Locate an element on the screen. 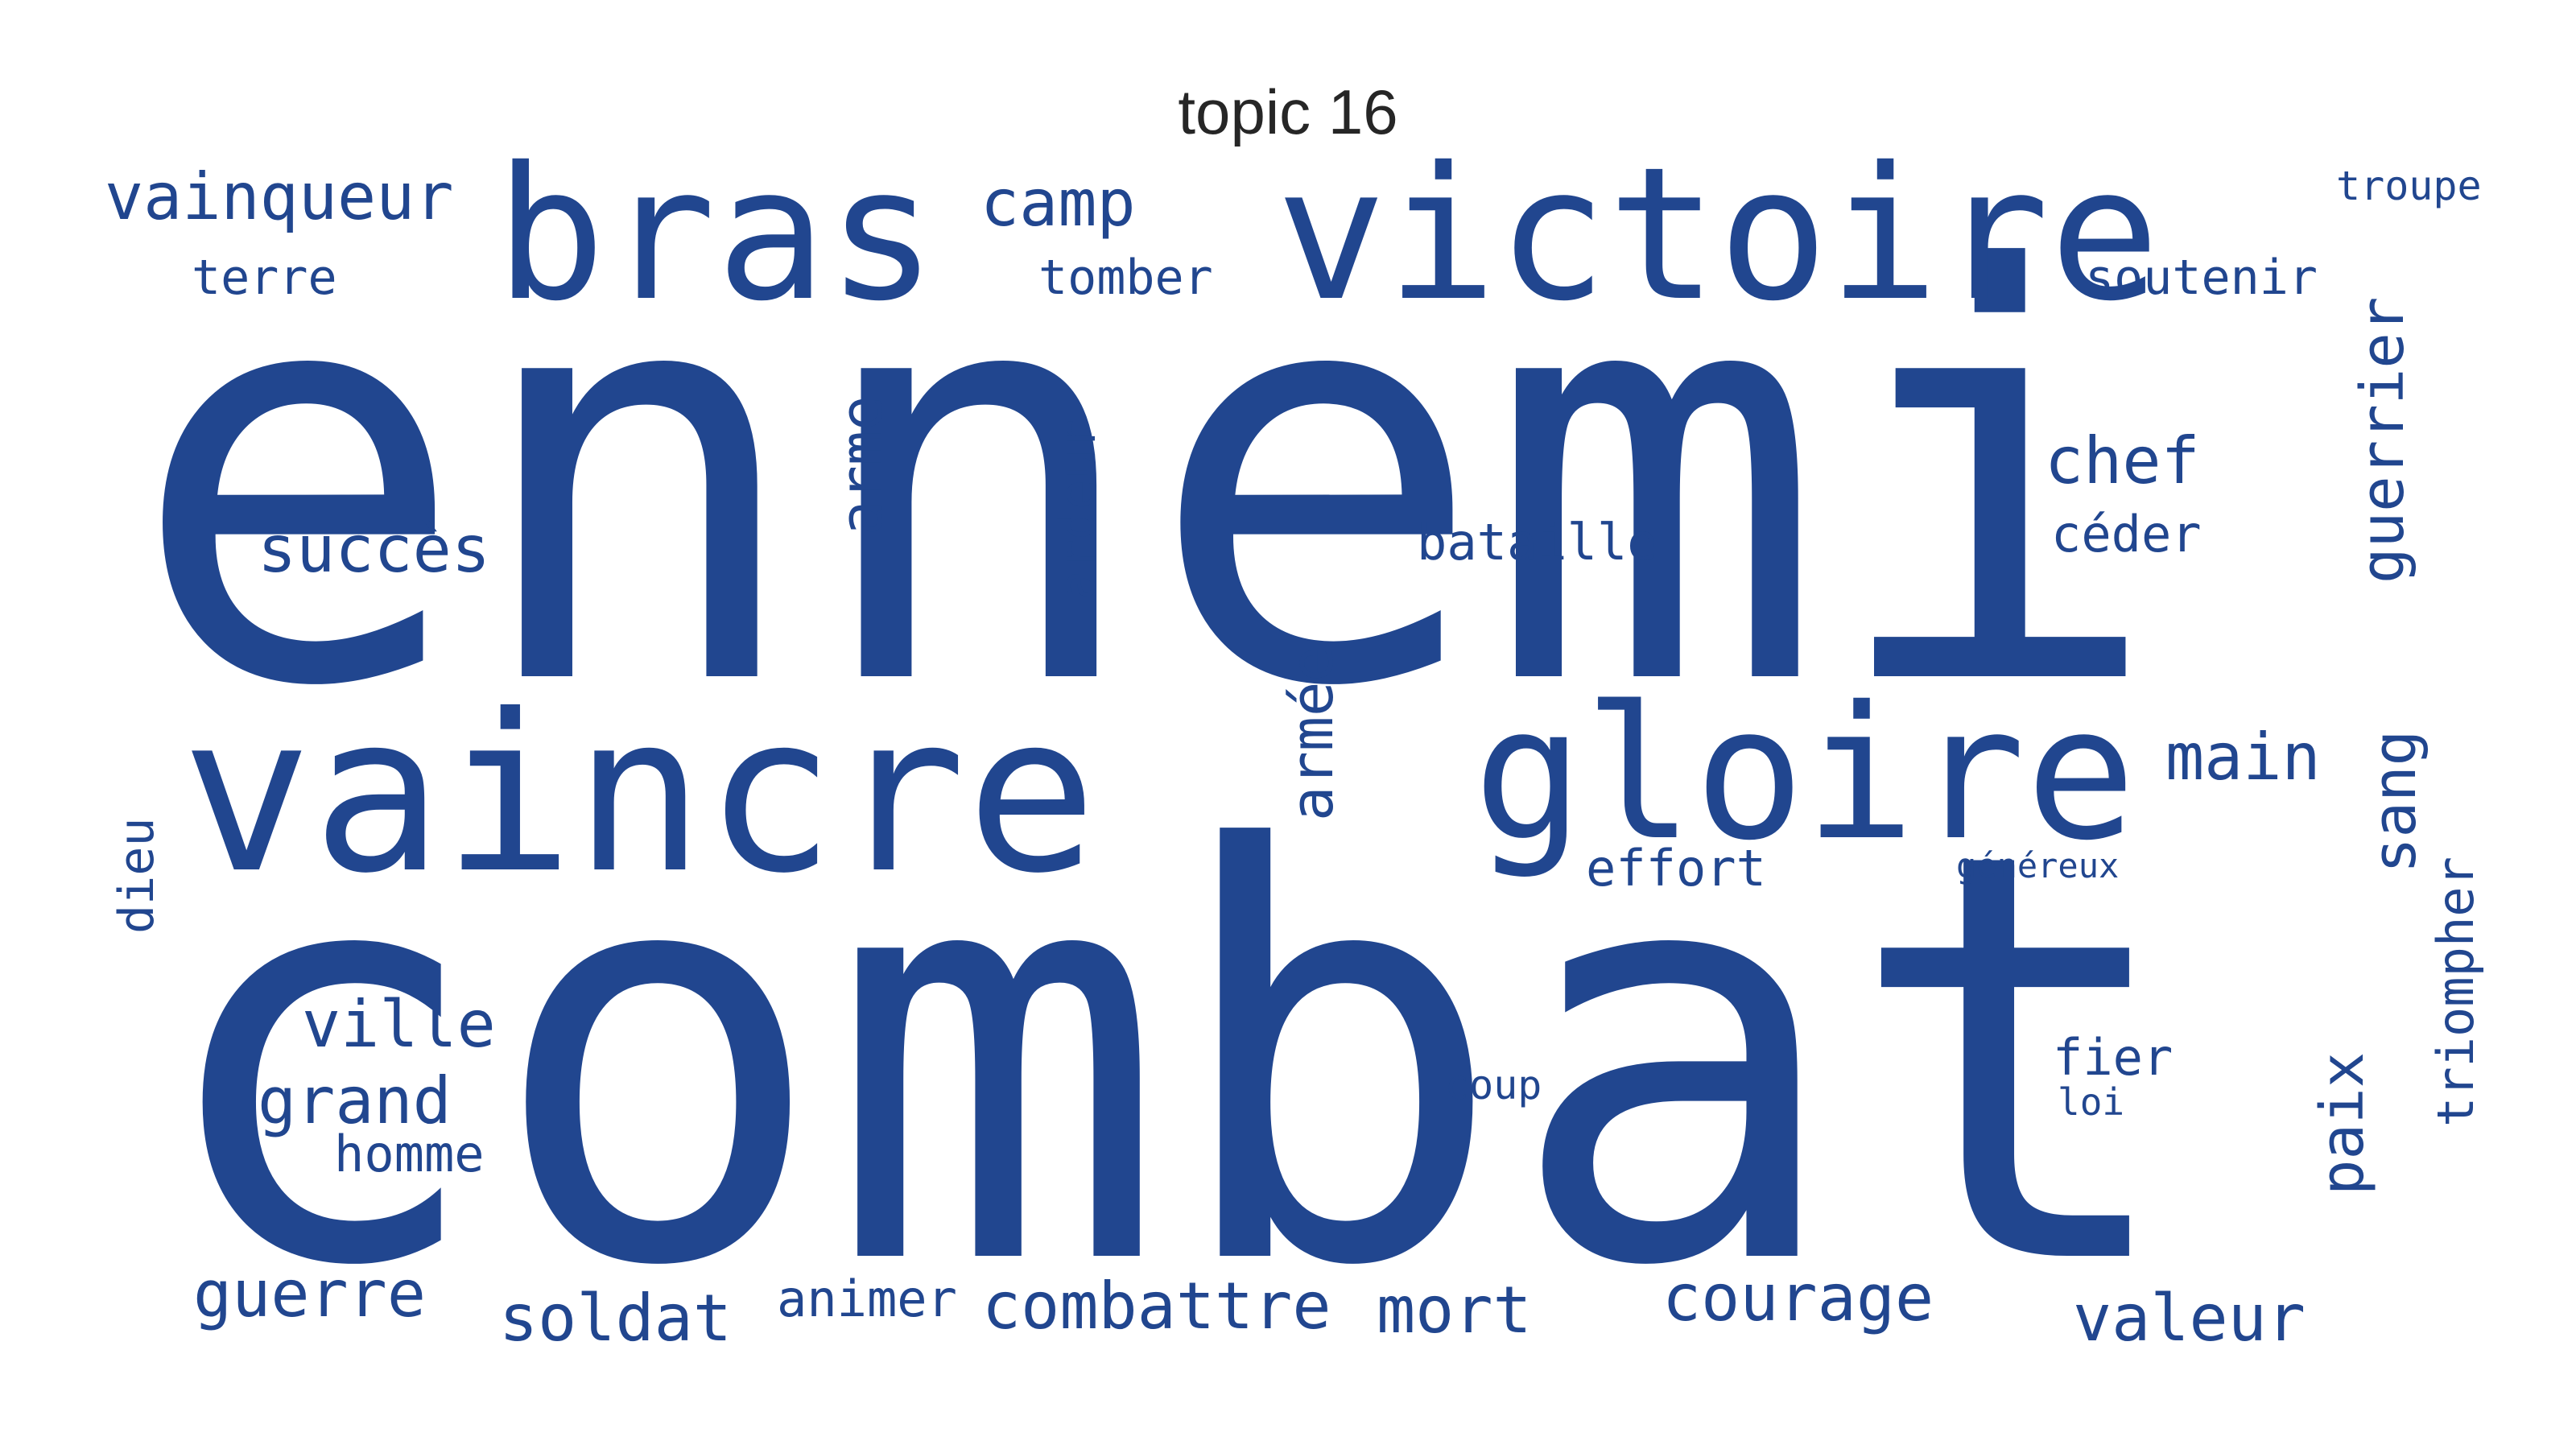 The height and width of the screenshot is (1449, 2576). word-ville: ville is located at coordinates (399, 1024).